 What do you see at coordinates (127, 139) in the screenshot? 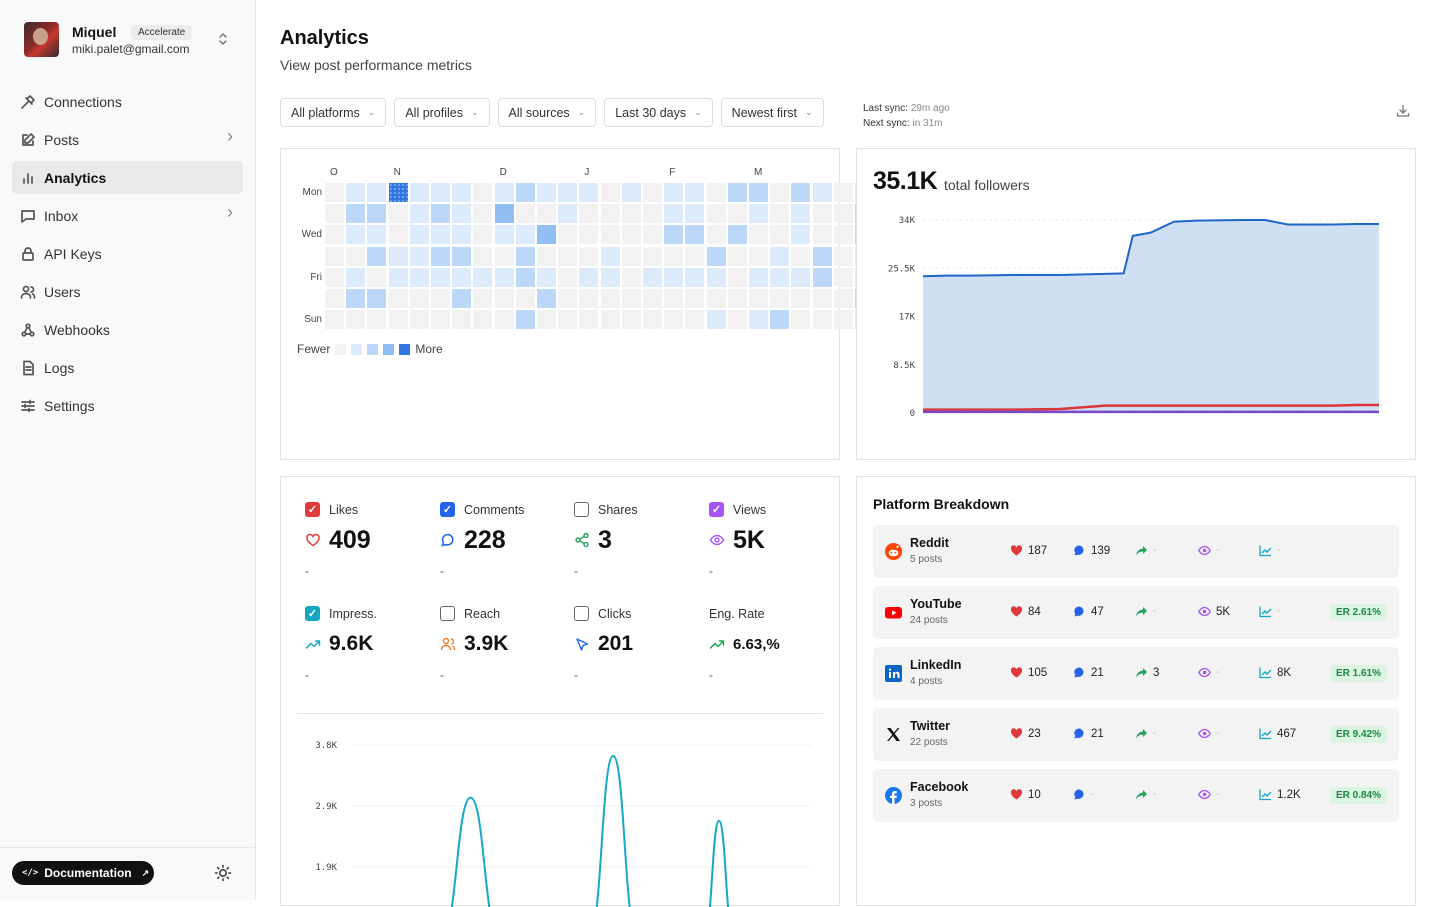
I see `sidebar-item-posts: Posts ›` at bounding box center [127, 139].